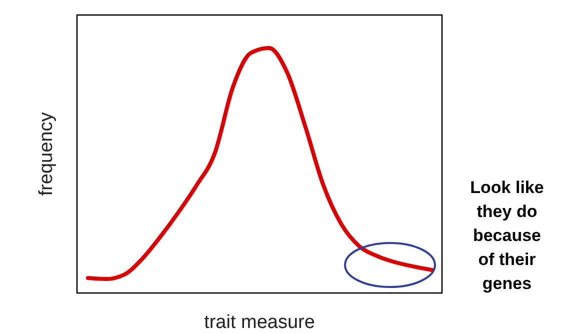 This screenshot has width=573, height=334. Describe the element at coordinates (46, 154) in the screenshot. I see `y-axis-title: frequency` at that location.